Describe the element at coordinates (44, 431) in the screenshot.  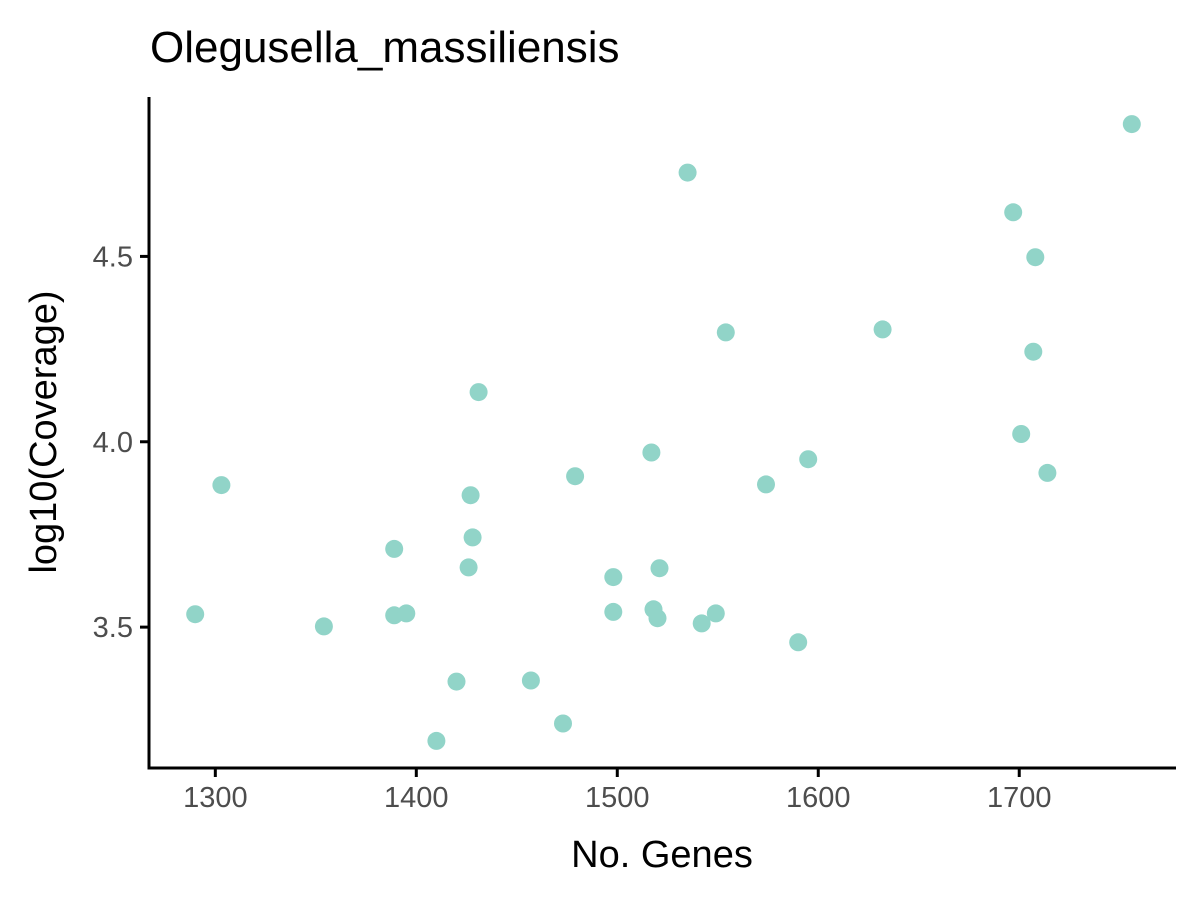
I see `y-axis-label: log10(Coverage)` at that location.